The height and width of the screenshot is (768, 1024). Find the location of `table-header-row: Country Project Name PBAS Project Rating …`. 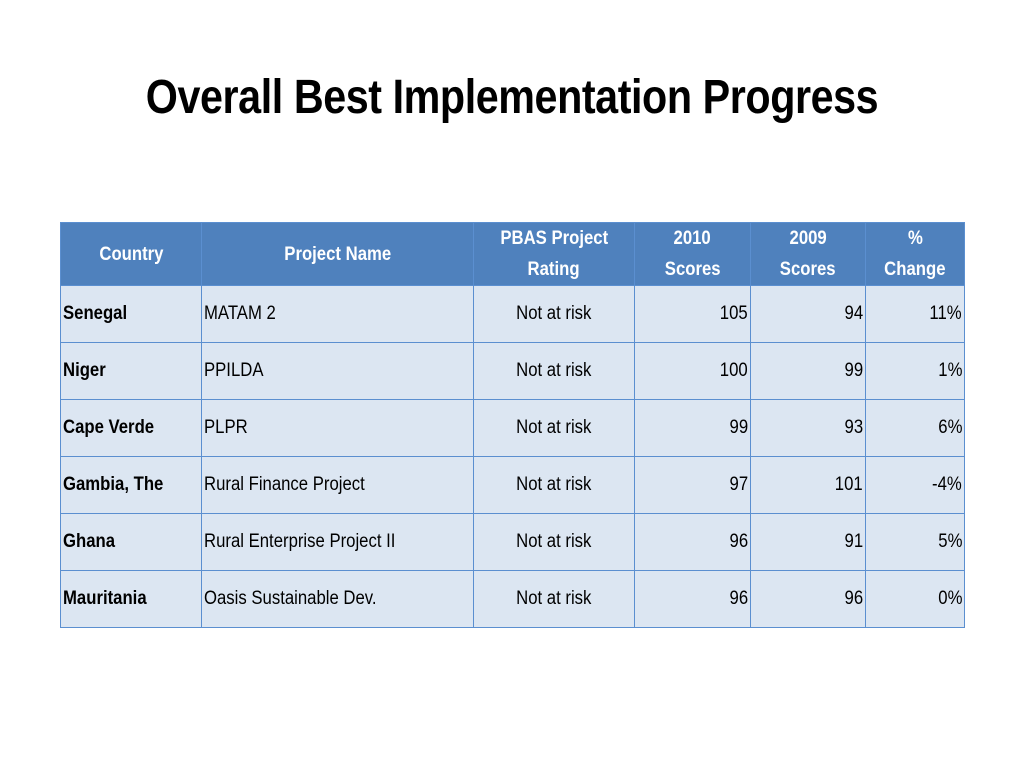

table-header-row: Country Project Name PBAS Project Rating … is located at coordinates (512, 254).